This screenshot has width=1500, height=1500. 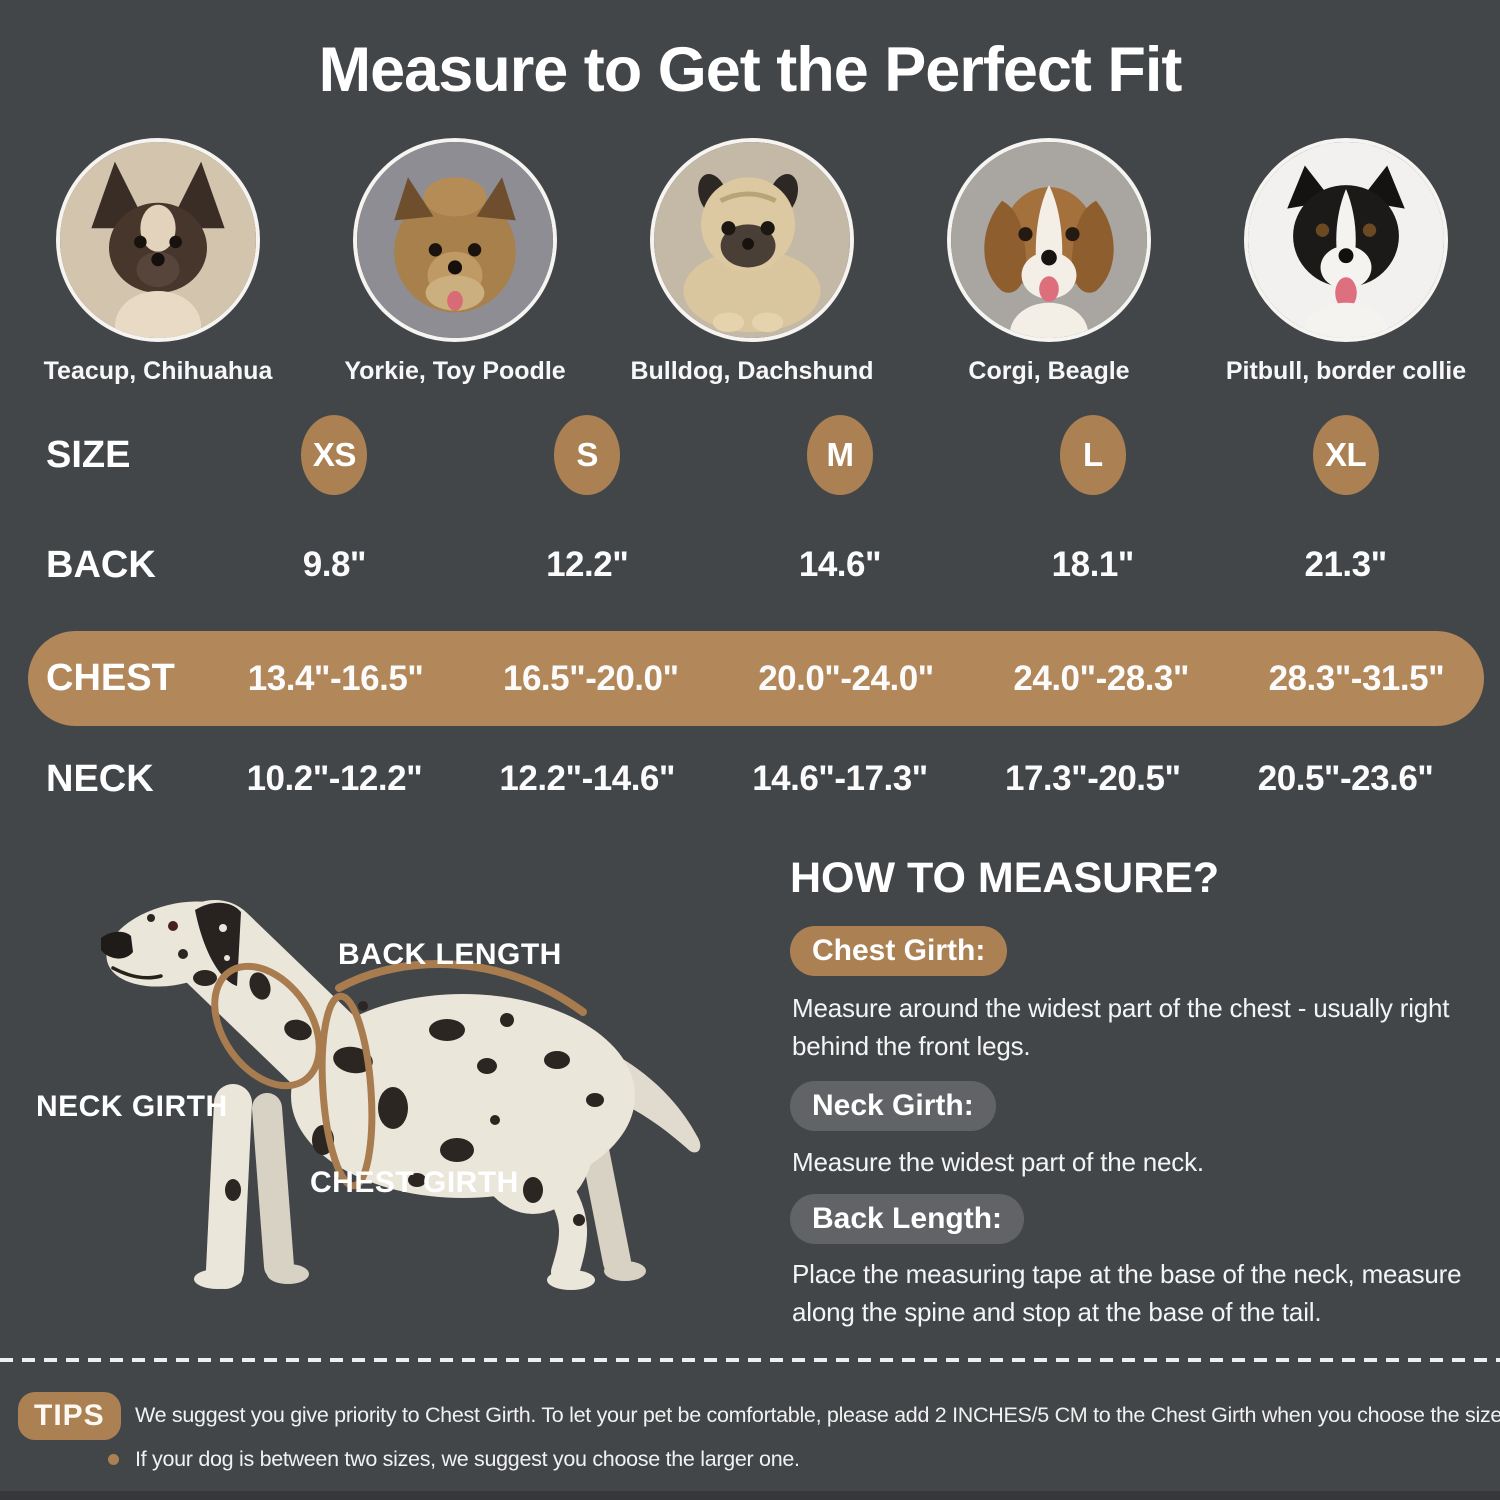 What do you see at coordinates (1093, 564) in the screenshot?
I see `back-value-l: 18.1"` at bounding box center [1093, 564].